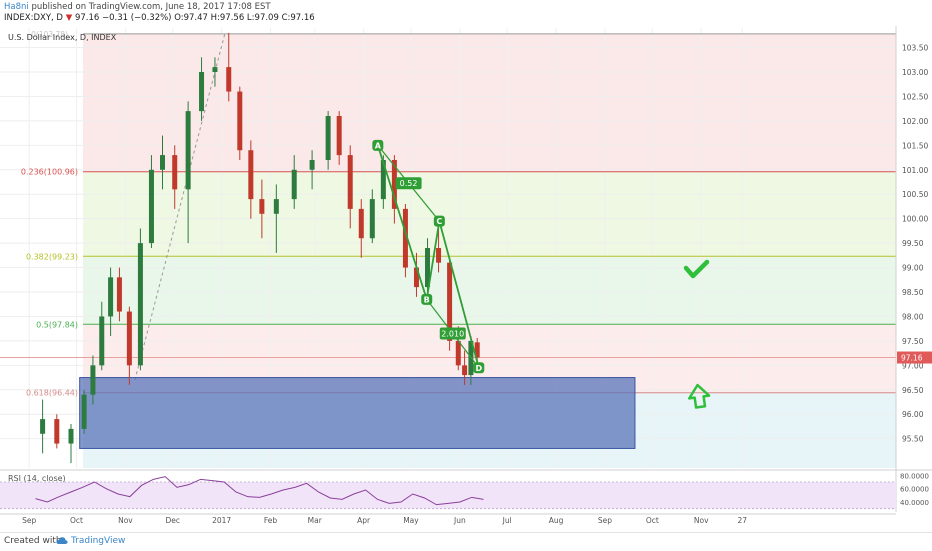 This screenshot has height=551, width=932. I want to click on x-tick-label: May, so click(411, 520).